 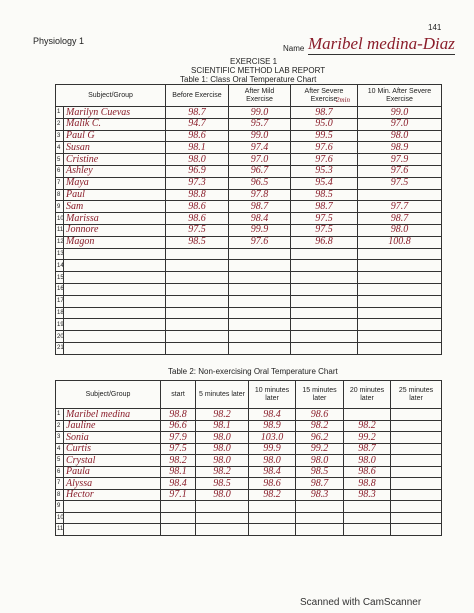 I want to click on temperature: 96.9, so click(x=197, y=171).